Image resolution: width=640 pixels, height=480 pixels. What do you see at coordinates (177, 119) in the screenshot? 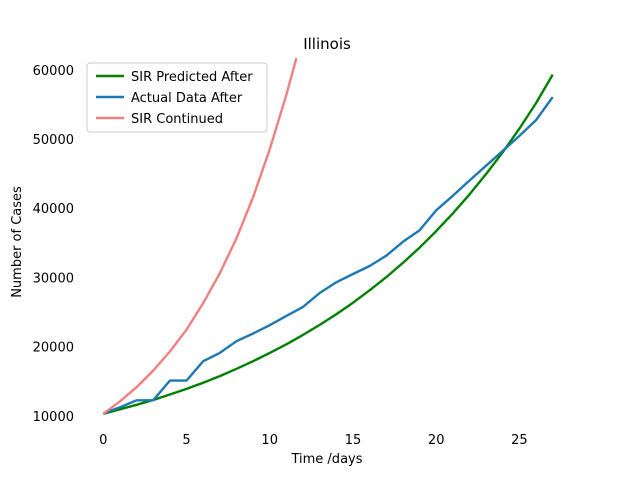
I see `legend-label-sir-continued: SIR Continued` at bounding box center [177, 119].